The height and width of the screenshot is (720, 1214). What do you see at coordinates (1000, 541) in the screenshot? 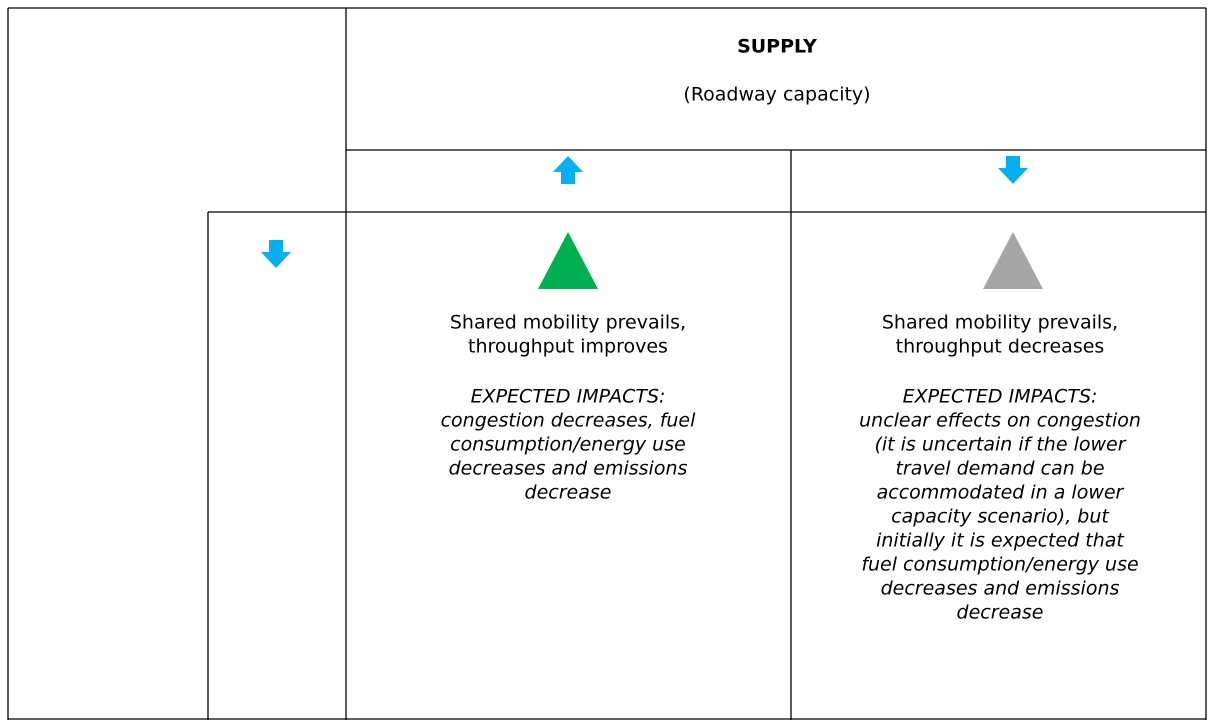
I see `cell-impacts: initially it is expected that` at bounding box center [1000, 541].